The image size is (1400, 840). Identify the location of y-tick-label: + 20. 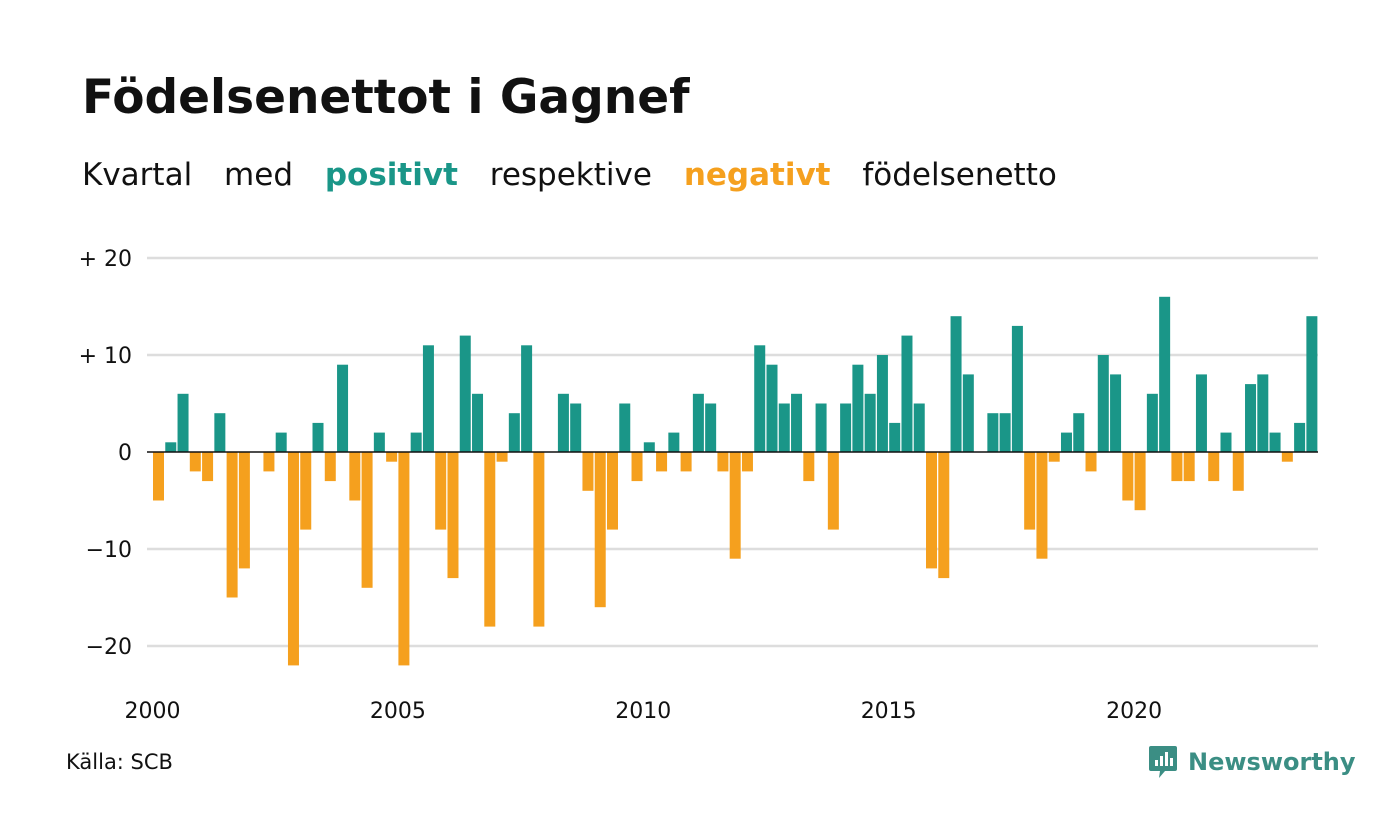
(105, 259).